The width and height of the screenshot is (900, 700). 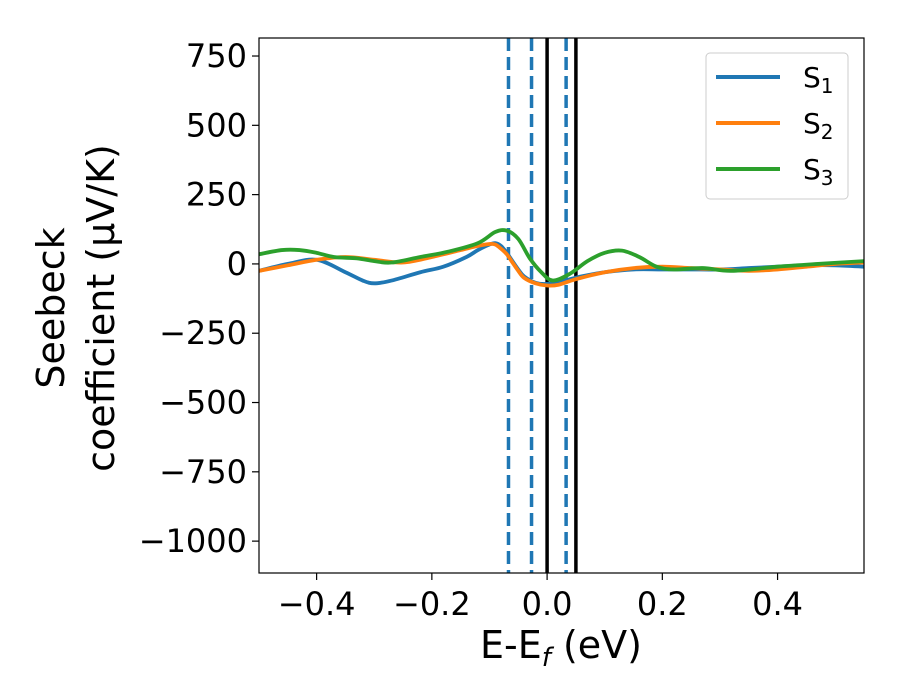 I want to click on y-axis: 750 500 250 0 −250 −500 −750 −1000, so click(x=199, y=298).